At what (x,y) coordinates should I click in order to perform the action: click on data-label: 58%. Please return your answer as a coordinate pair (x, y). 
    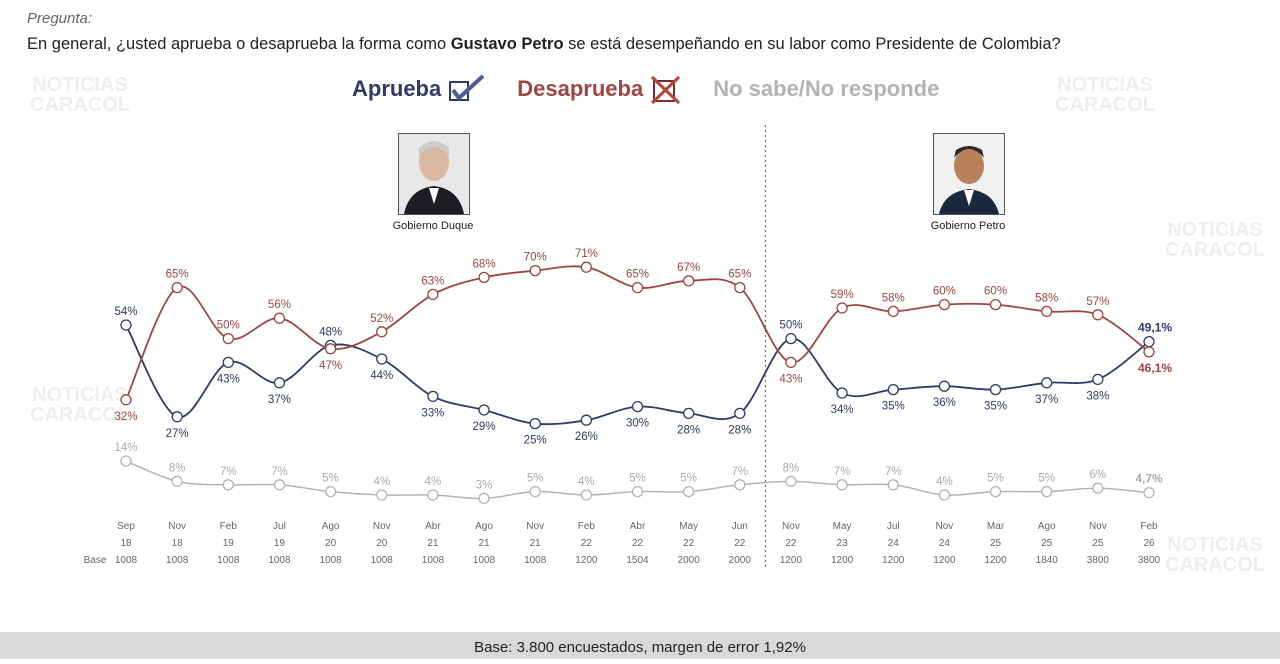
    Looking at the image, I should click on (893, 298).